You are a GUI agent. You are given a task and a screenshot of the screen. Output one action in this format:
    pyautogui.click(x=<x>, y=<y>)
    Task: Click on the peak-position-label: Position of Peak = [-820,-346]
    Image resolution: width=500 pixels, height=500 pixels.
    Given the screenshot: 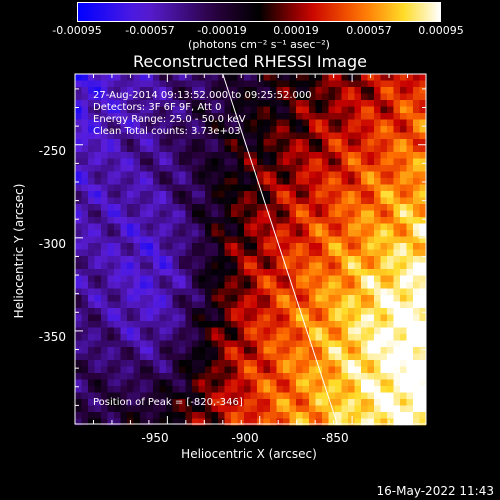 What is the action you would take?
    pyautogui.click(x=168, y=402)
    